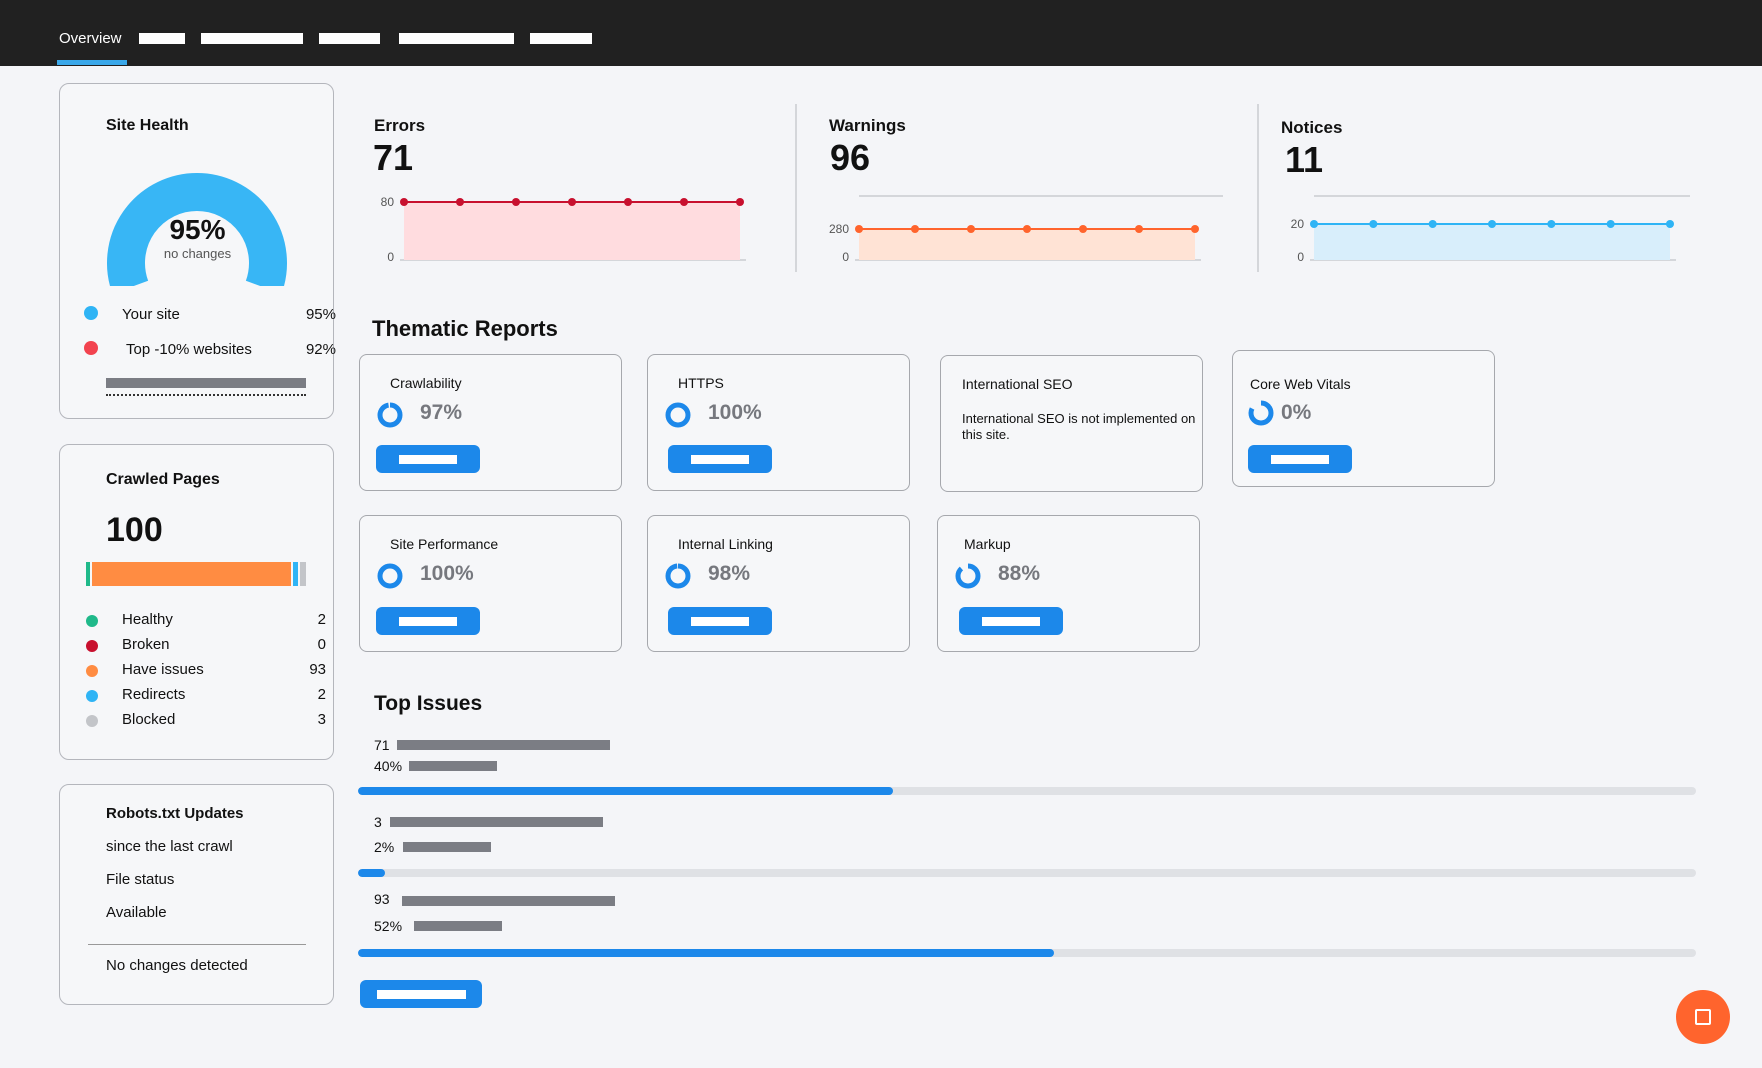  What do you see at coordinates (382, 899) in the screenshot?
I see `issue-count: 93` at bounding box center [382, 899].